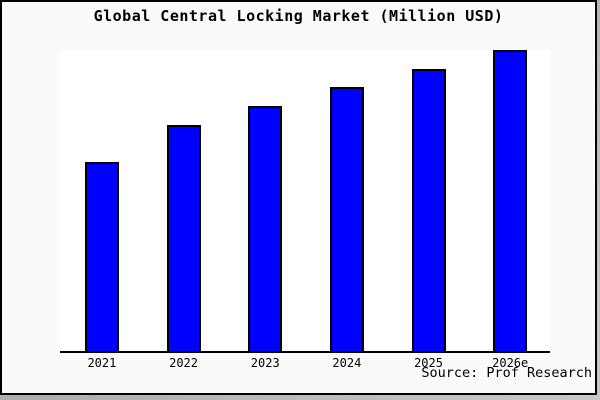  What do you see at coordinates (101, 256) in the screenshot?
I see `bar-2021` at bounding box center [101, 256].